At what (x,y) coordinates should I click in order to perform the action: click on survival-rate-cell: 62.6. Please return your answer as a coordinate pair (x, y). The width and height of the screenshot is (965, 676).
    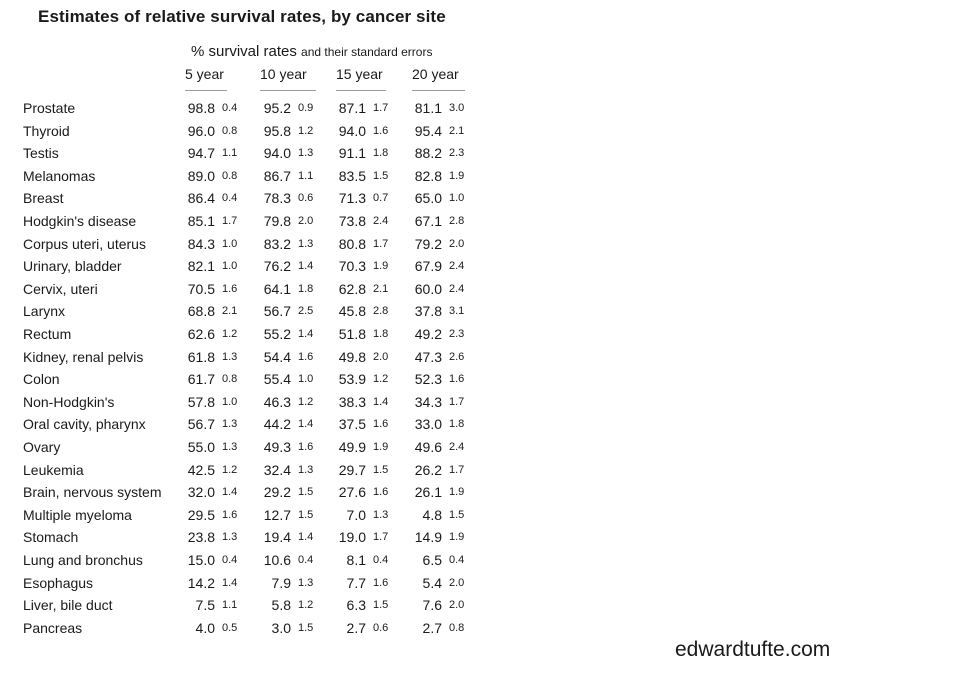
    Looking at the image, I should click on (201, 334).